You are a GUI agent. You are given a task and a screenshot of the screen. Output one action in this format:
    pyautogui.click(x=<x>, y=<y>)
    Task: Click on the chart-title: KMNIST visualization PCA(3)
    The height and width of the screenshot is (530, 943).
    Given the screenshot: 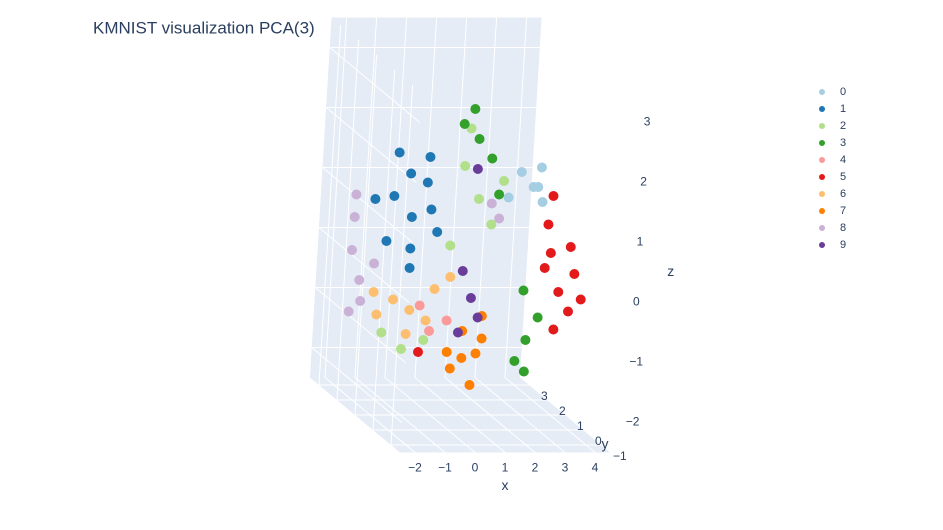 What is the action you would take?
    pyautogui.click(x=204, y=27)
    